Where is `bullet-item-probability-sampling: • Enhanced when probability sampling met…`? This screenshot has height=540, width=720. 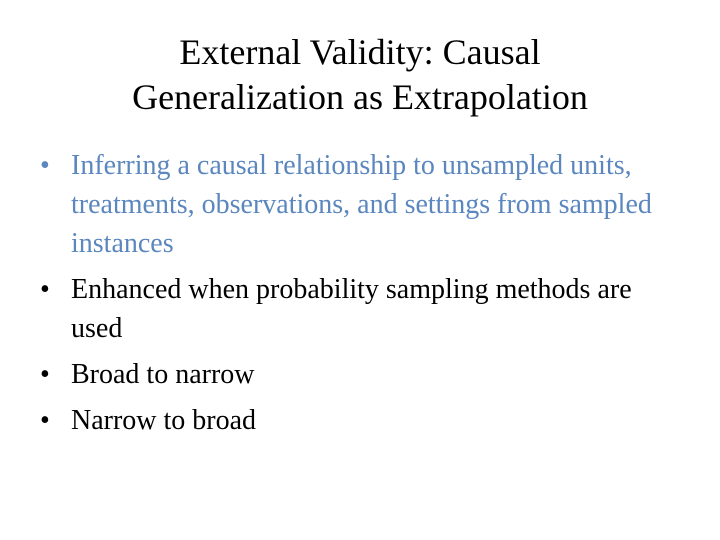
bullet-item-probability-sampling: • Enhanced when probability sampling met… is located at coordinates (360, 309).